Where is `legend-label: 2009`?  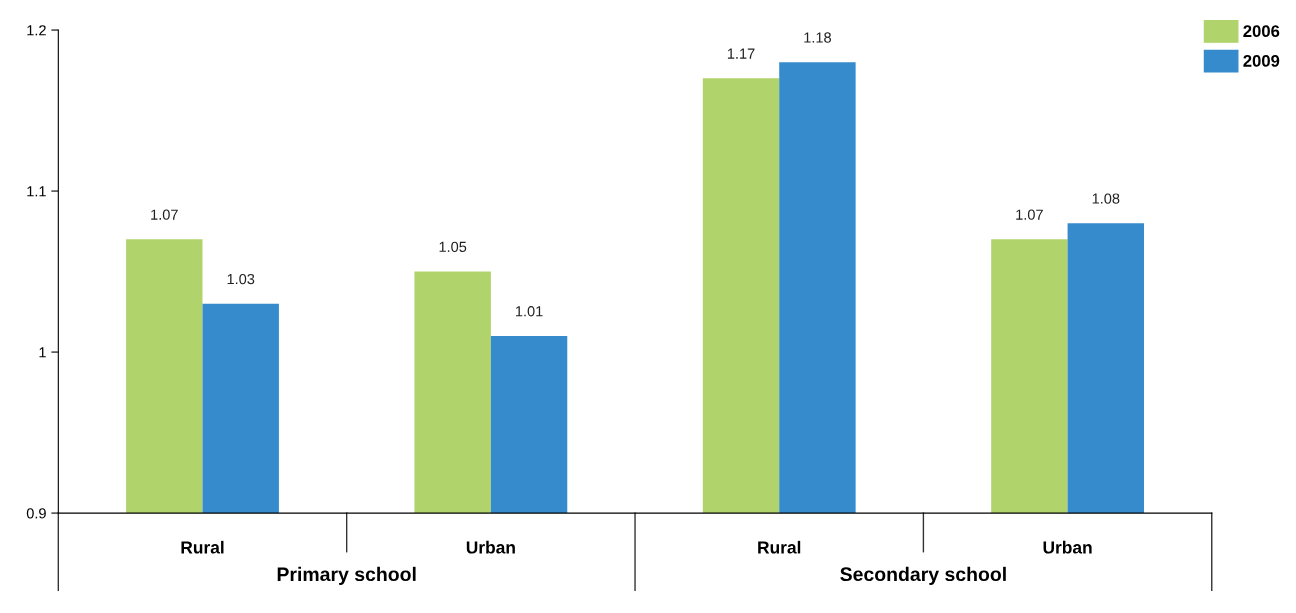 legend-label: 2009 is located at coordinates (1261, 60).